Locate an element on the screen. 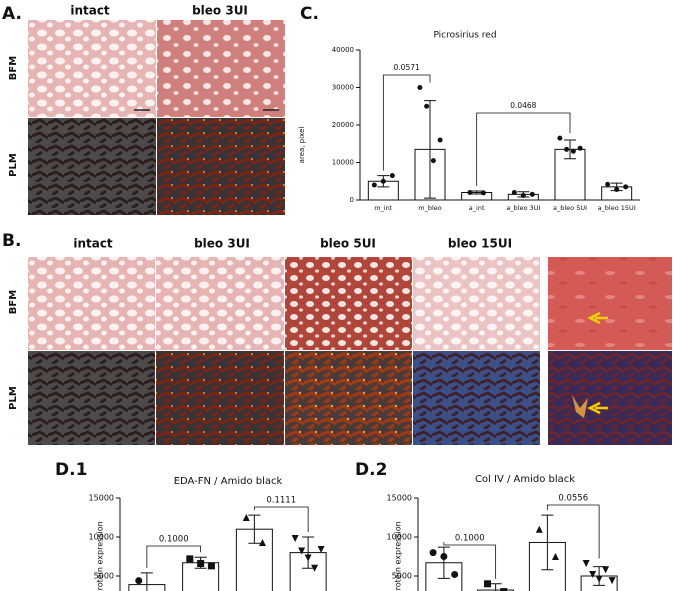 This screenshot has height=591, width=680. x-tick-label: a_bleo 3UI is located at coordinates (523, 208).